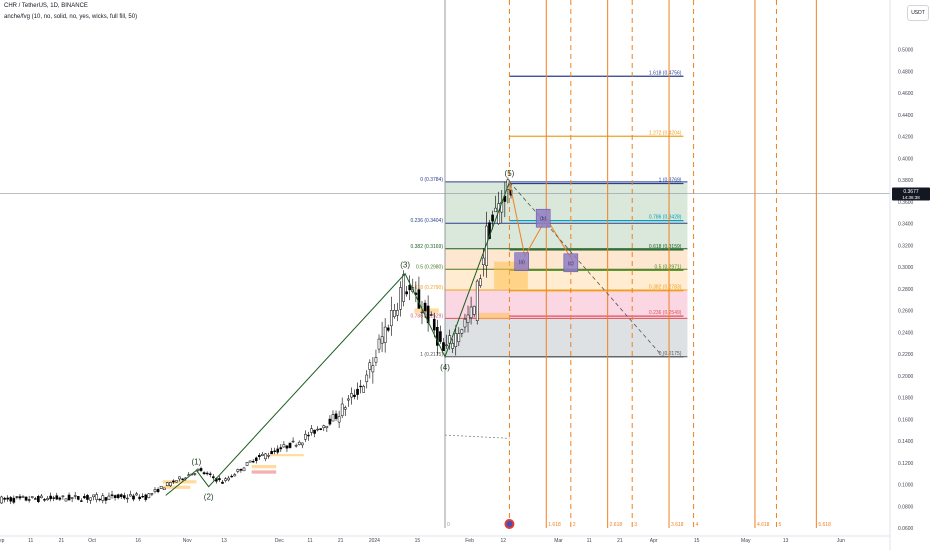 This screenshot has height=550, width=932. Describe the element at coordinates (665, 133) in the screenshot. I see `extension-label-1: 1.272 (0.4204)` at that location.